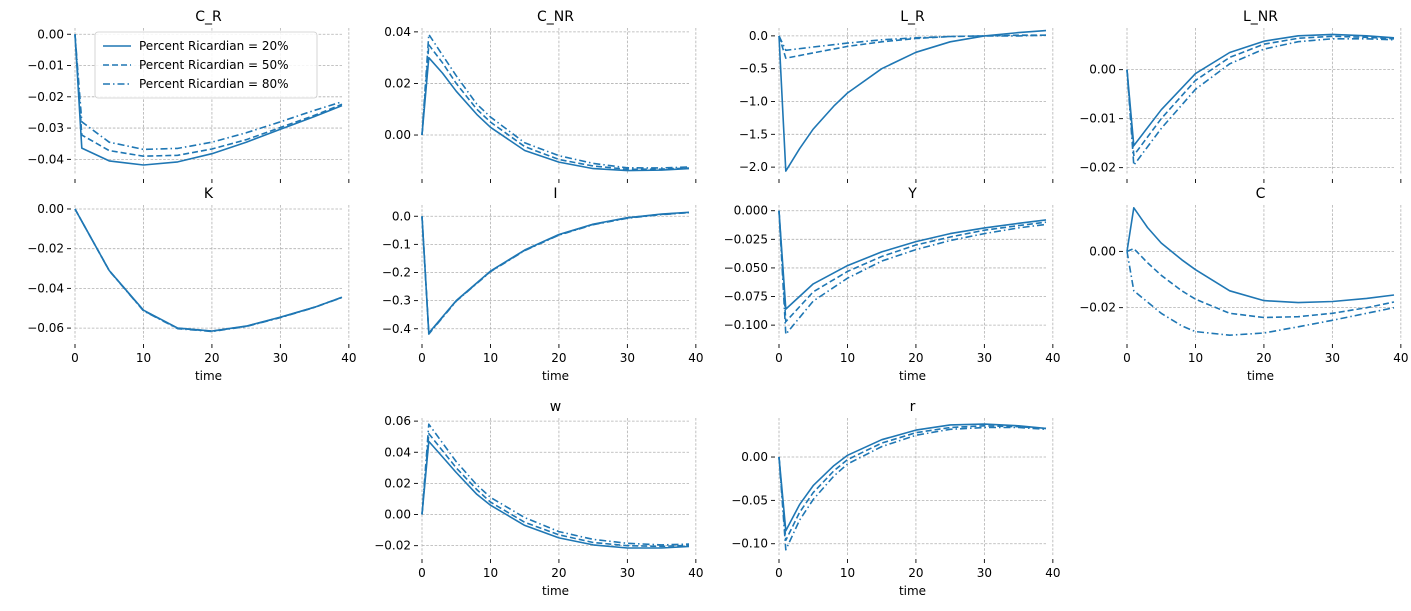 The height and width of the screenshot is (611, 1411). Describe the element at coordinates (1097, 119) in the screenshot. I see `y-tick-label: −0.01` at that location.